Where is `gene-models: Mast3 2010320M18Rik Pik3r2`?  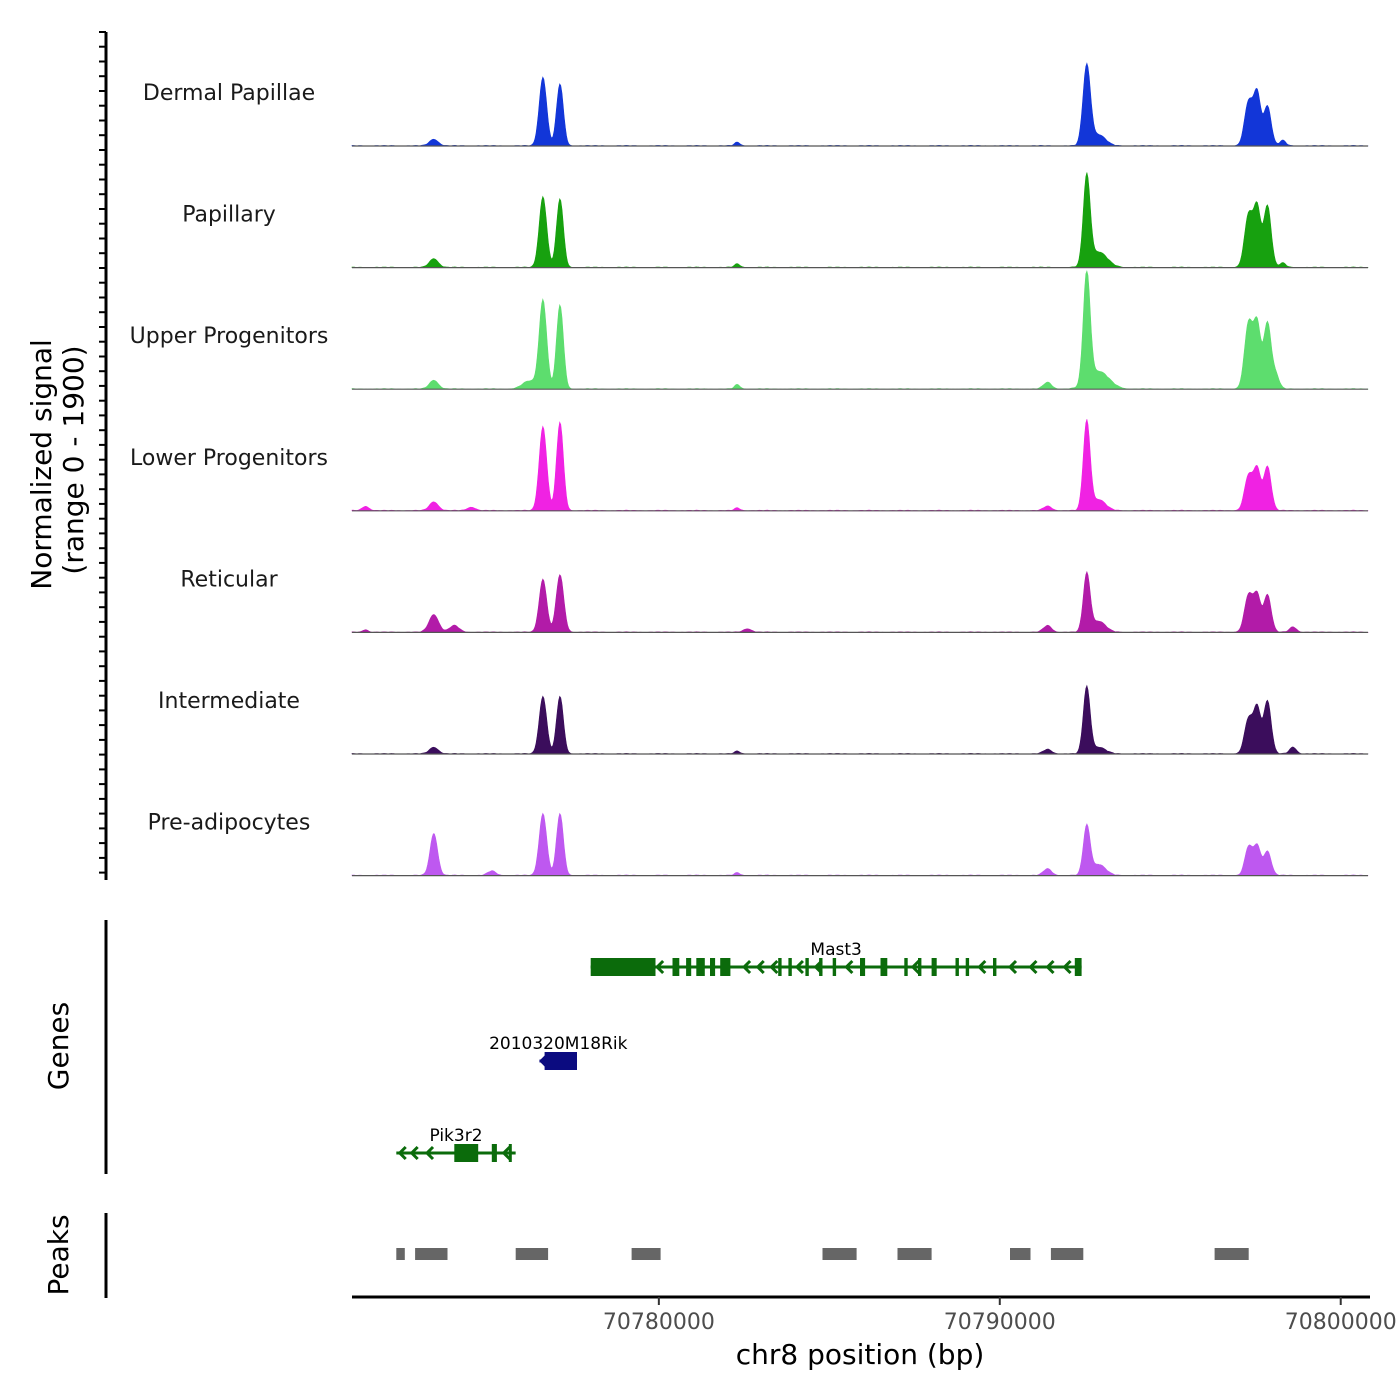 gene-models: Mast3 2010320M18Rik Pik3r2 is located at coordinates (739, 1051).